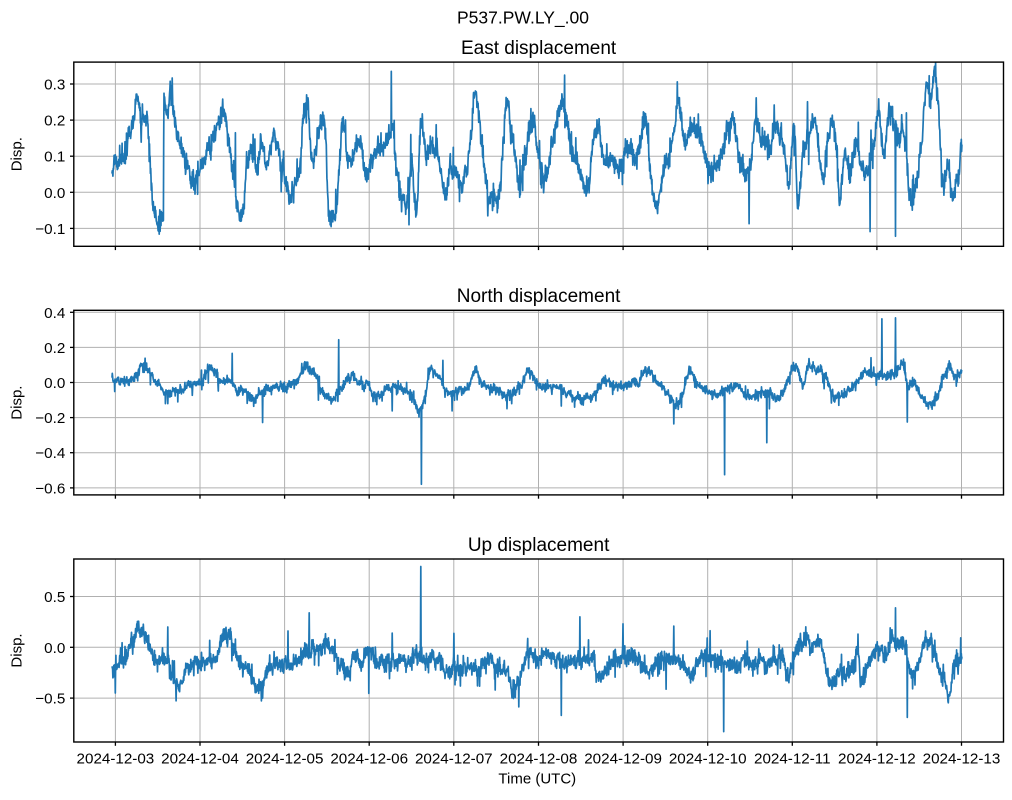 This screenshot has height=800, width=1012. I want to click on svg-text: 0.3, so click(54, 85).